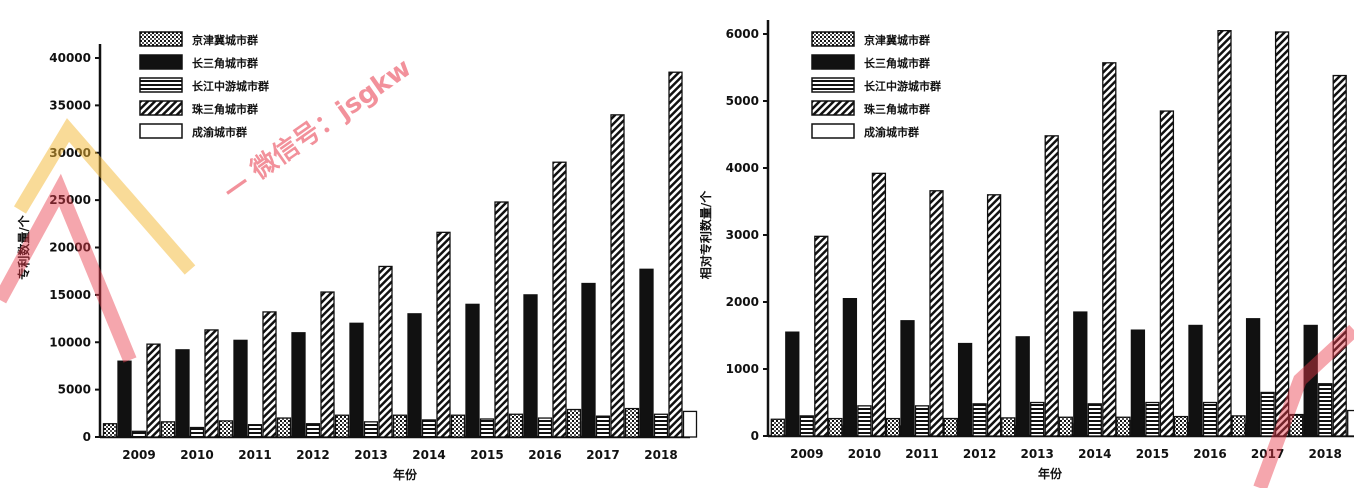  I want to click on left-chart-x-tick-label-2018: 2018, so click(660, 455).